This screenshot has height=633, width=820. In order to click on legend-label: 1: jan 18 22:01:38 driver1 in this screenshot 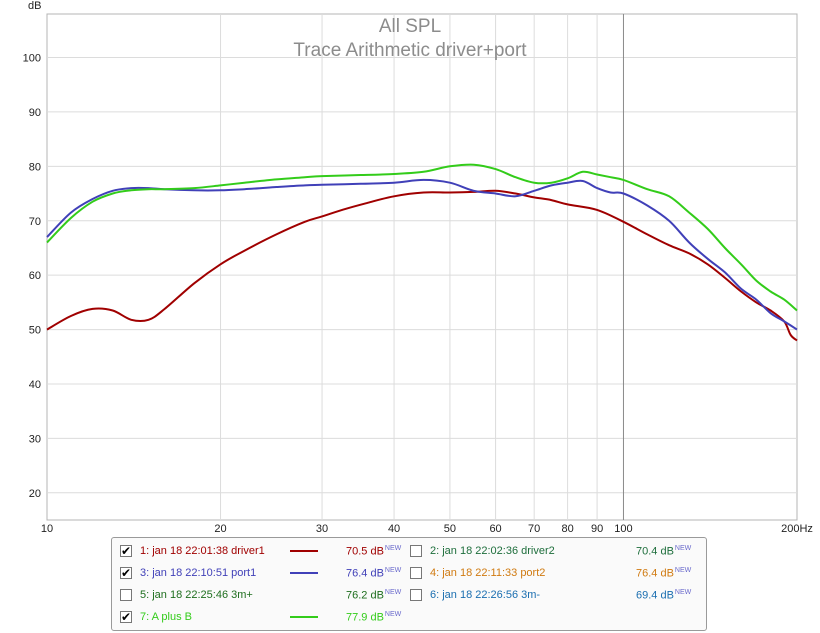, I will do `click(202, 551)`.